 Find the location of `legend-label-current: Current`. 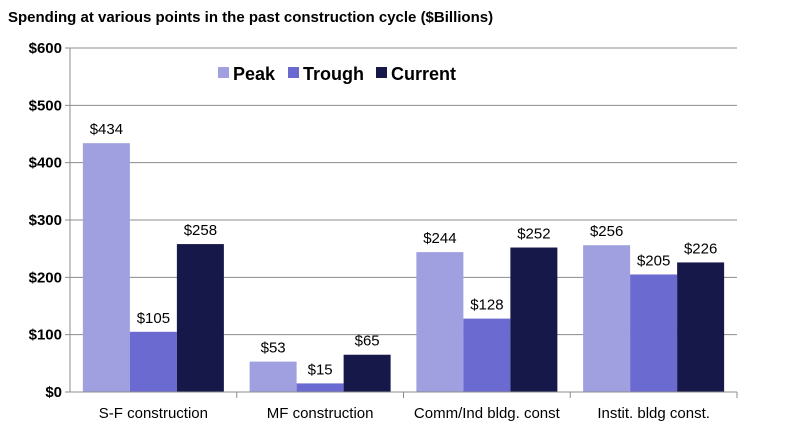

legend-label-current: Current is located at coordinates (423, 74).